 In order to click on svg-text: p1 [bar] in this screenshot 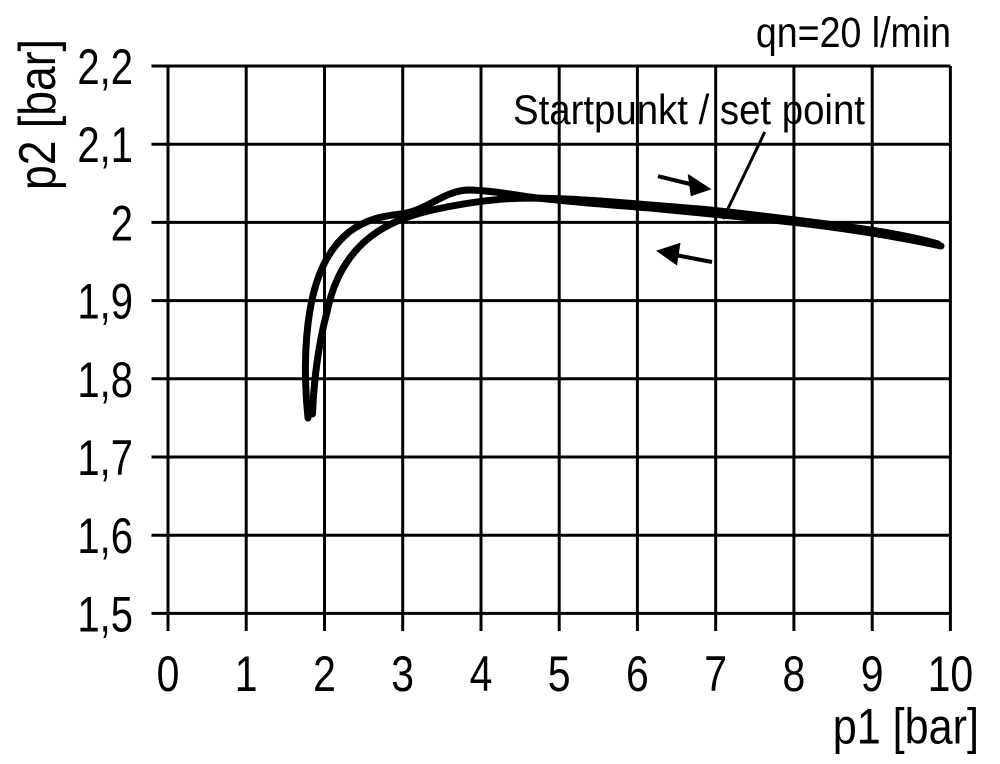, I will do `click(906, 727)`.